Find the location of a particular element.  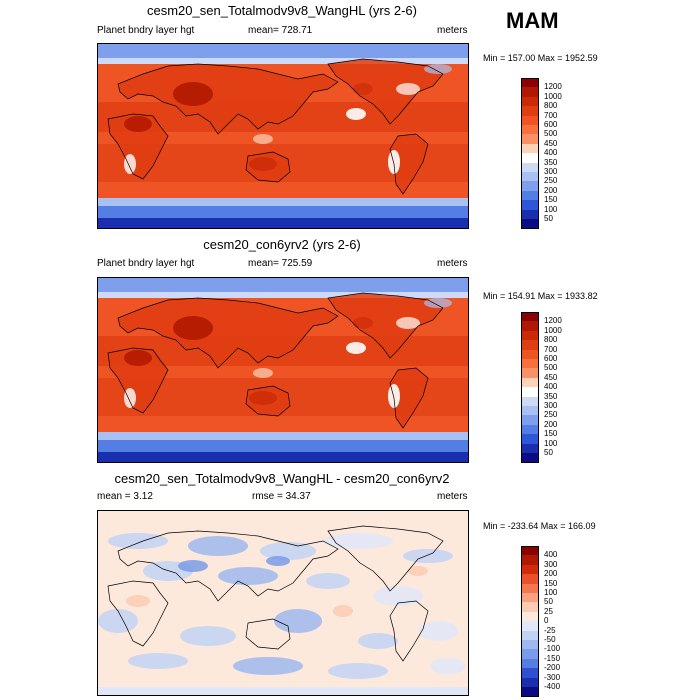

panel-3-map is located at coordinates (283, 603).